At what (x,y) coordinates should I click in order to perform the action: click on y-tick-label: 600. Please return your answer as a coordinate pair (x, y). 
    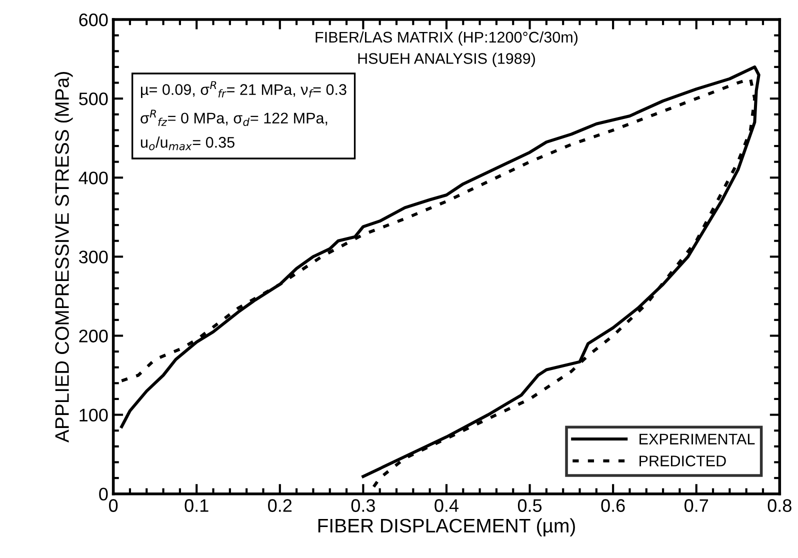
    Looking at the image, I should click on (93, 19).